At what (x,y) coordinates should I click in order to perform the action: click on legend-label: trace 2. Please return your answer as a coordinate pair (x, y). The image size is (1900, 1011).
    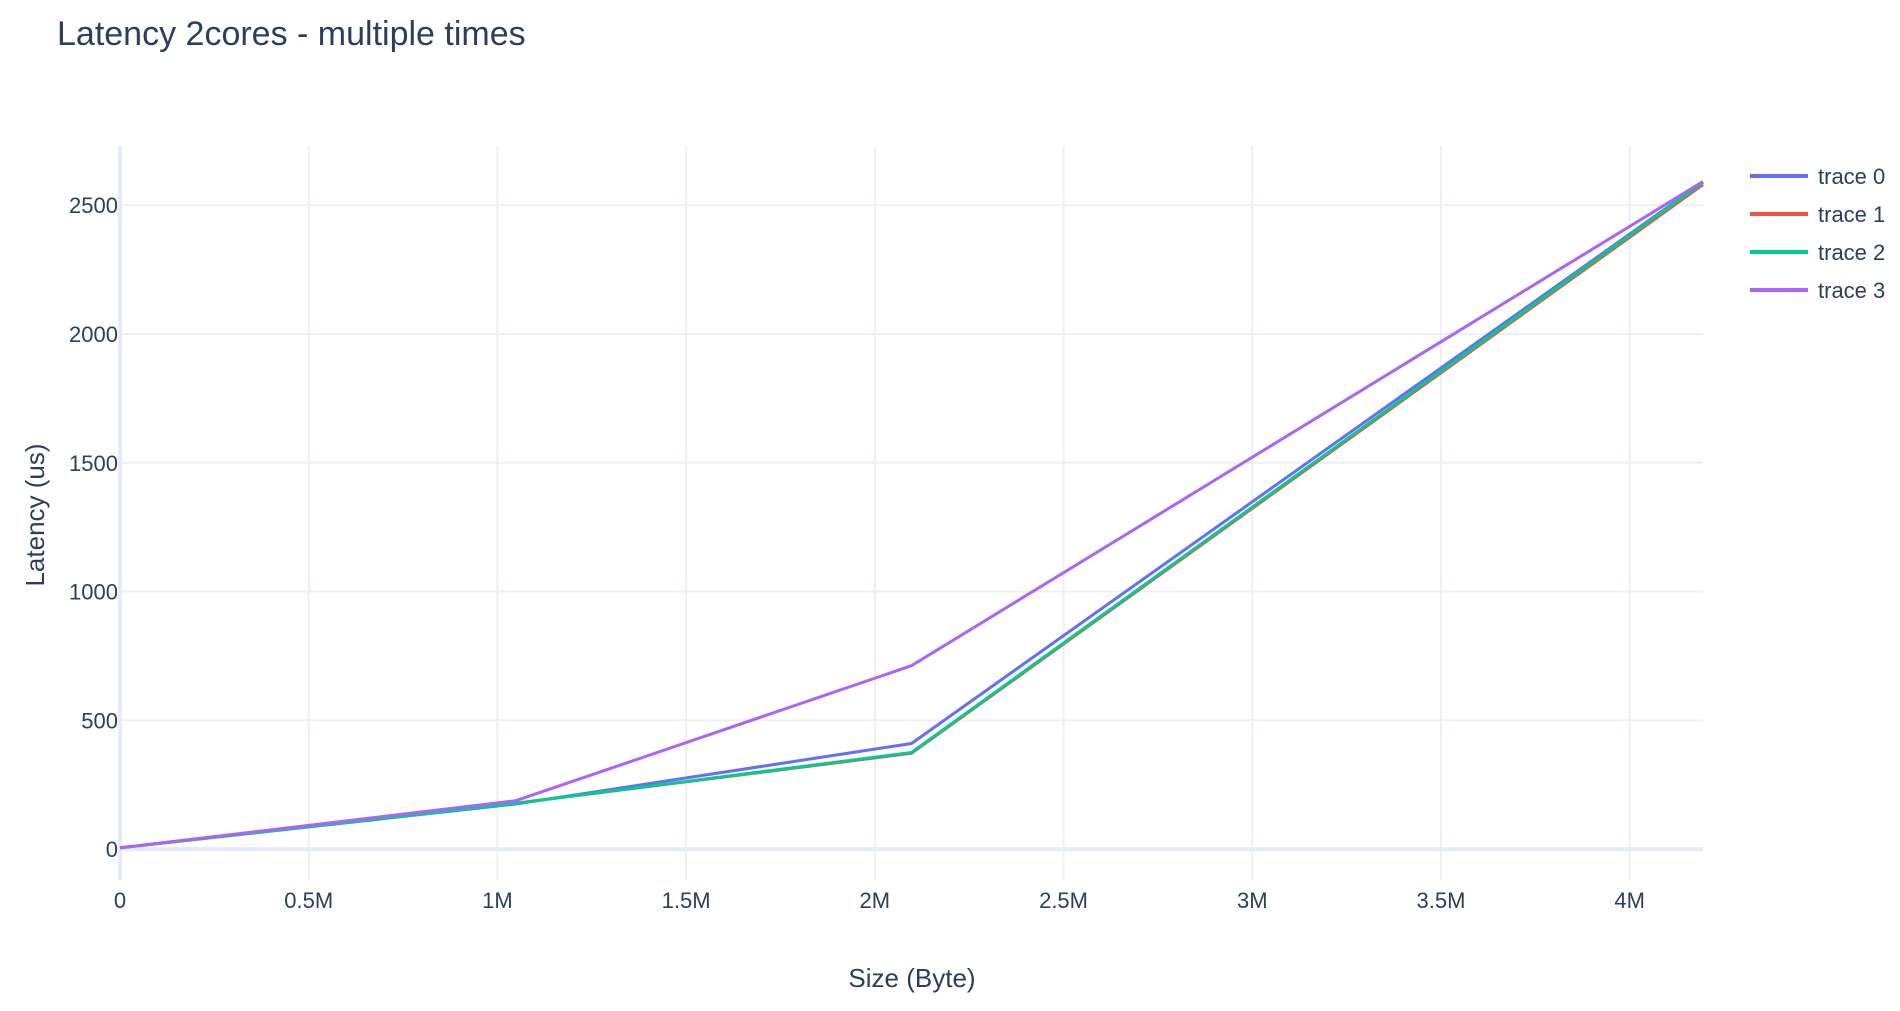
    Looking at the image, I should click on (1851, 252).